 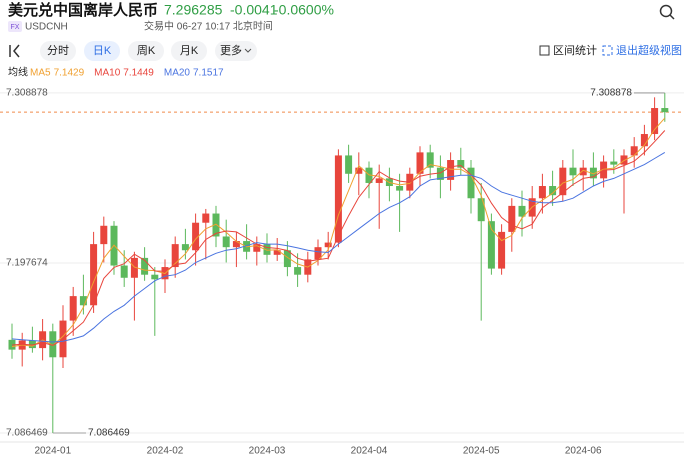 What do you see at coordinates (27, 93) in the screenshot?
I see `y-tick-label: 7.308878` at bounding box center [27, 93].